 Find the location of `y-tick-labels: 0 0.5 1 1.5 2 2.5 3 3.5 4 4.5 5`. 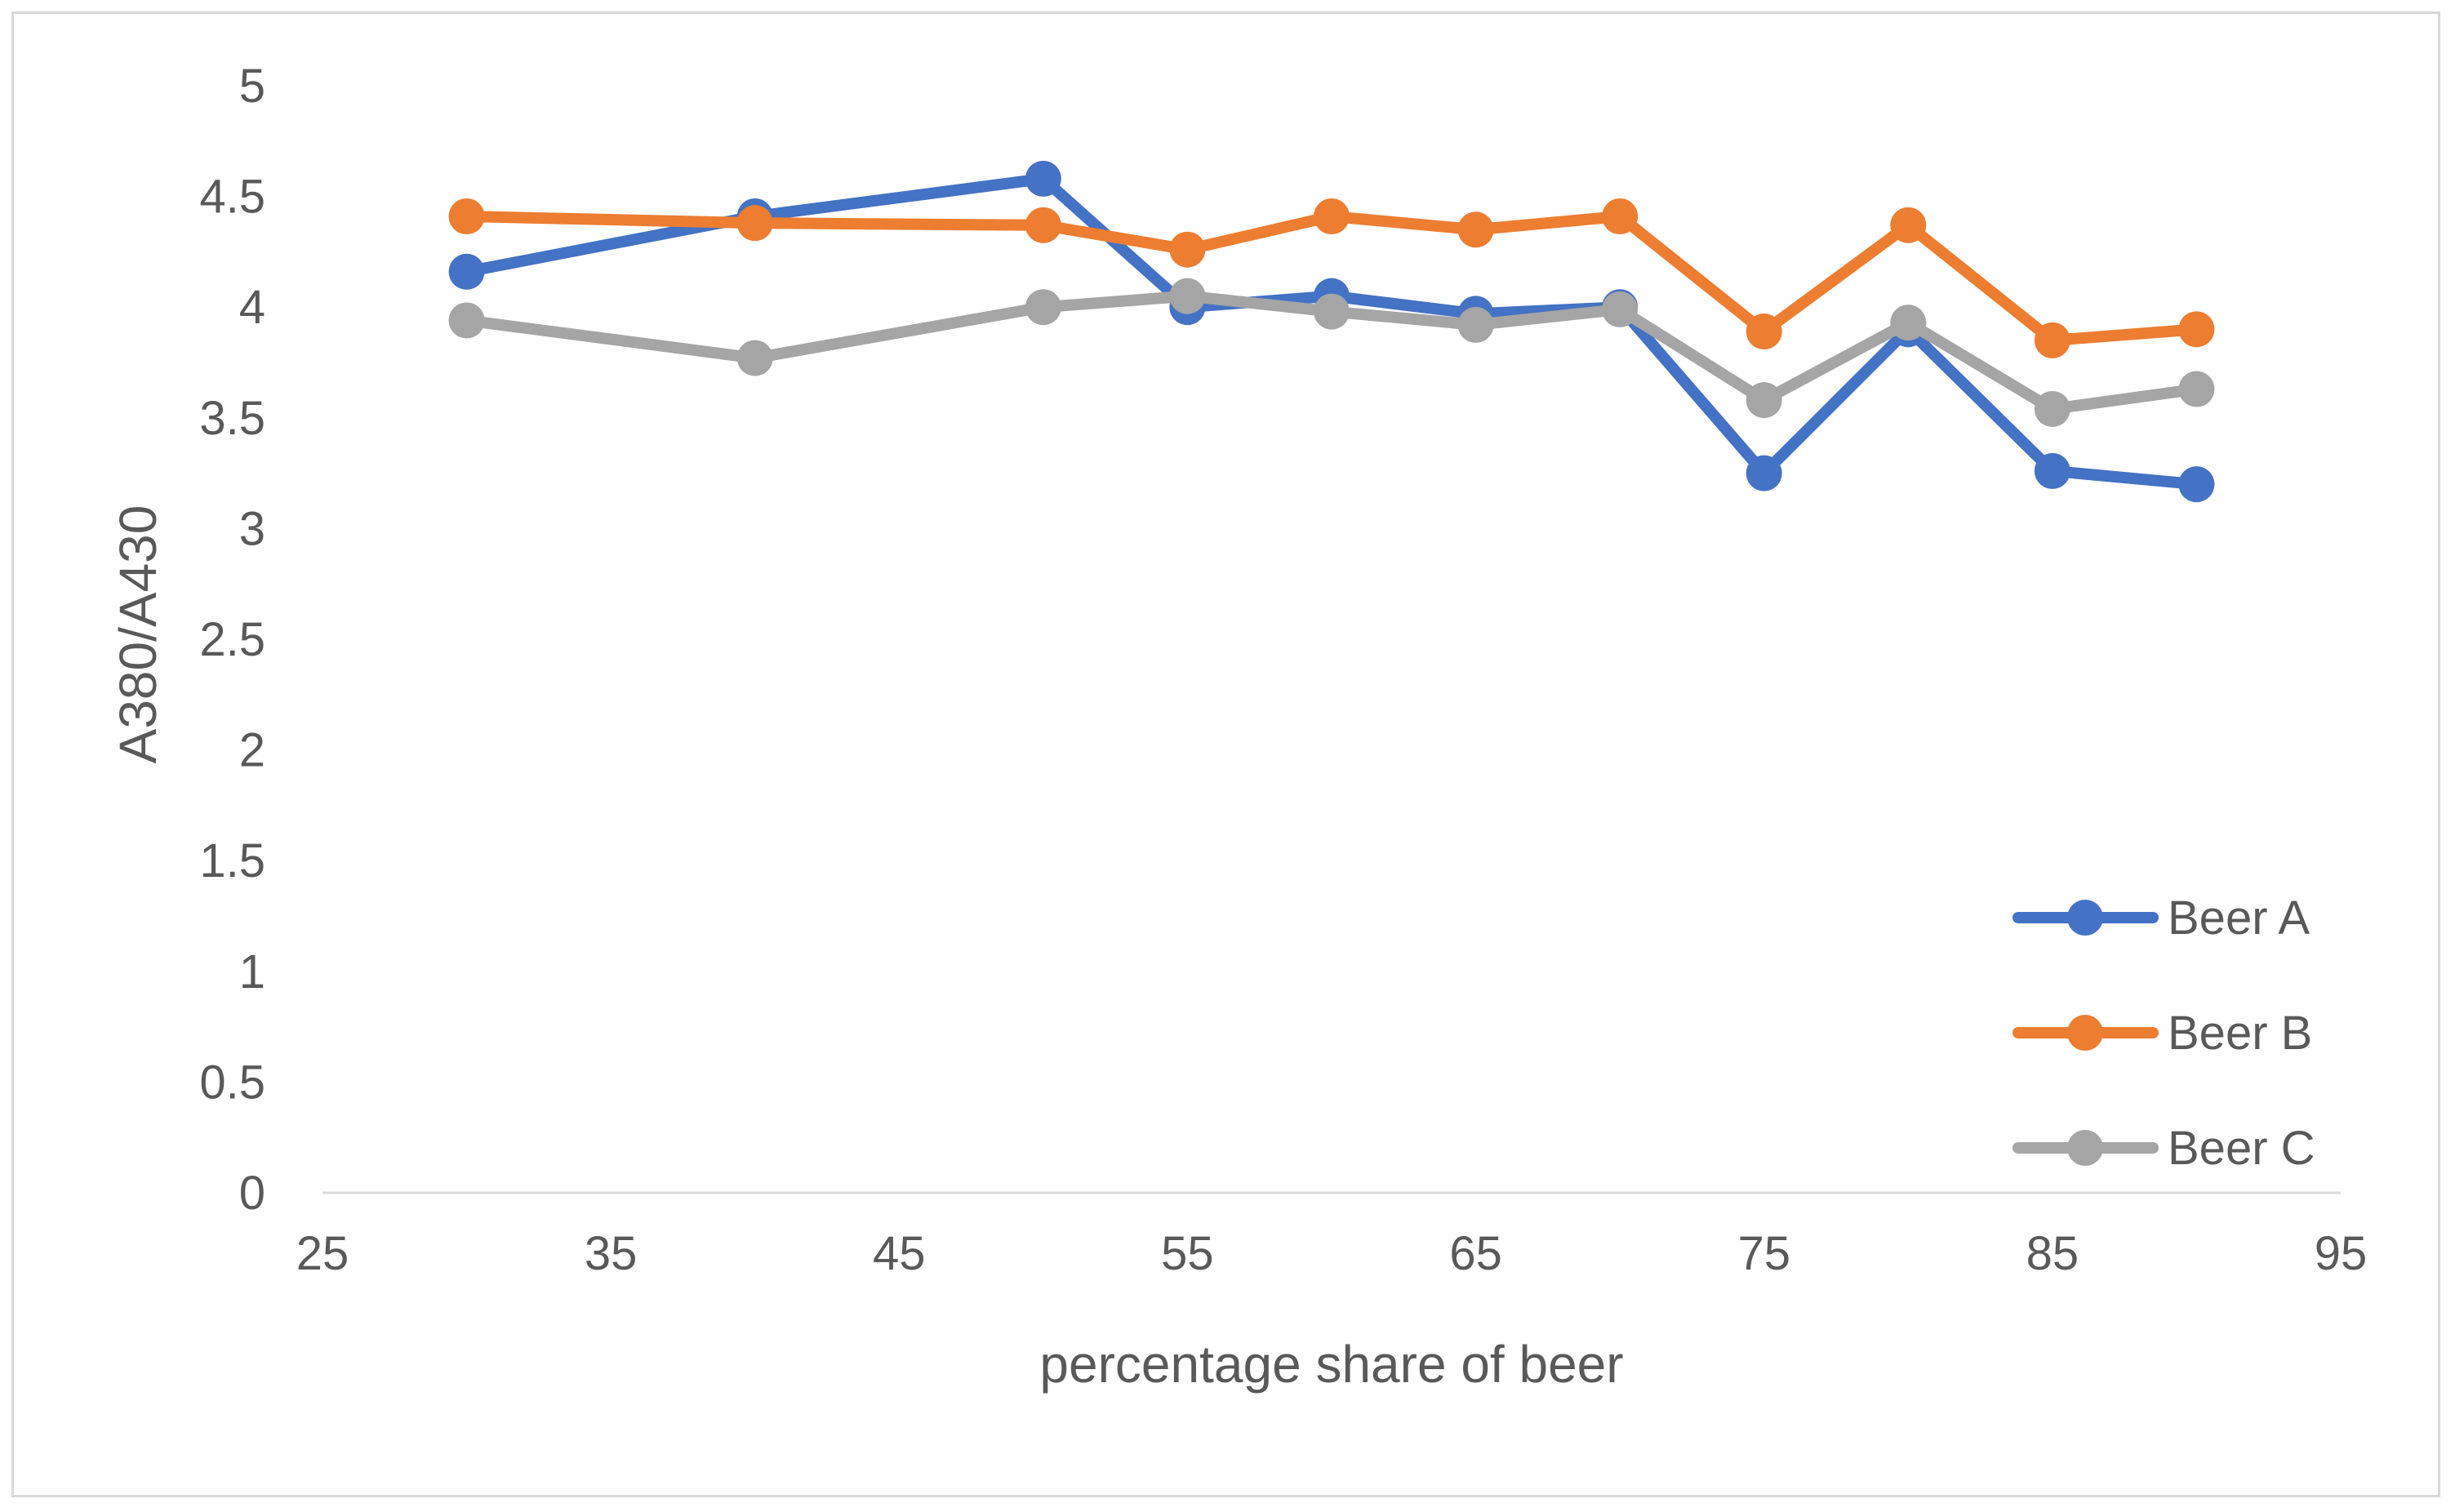

y-tick-labels: 0 0.5 1 1.5 2 2.5 3 3.5 4 4.5 5 is located at coordinates (232, 640).